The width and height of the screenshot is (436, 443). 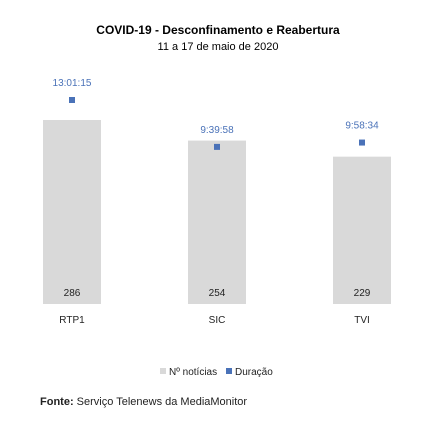 I want to click on legend: Nº notícias Duração, so click(x=216, y=372).